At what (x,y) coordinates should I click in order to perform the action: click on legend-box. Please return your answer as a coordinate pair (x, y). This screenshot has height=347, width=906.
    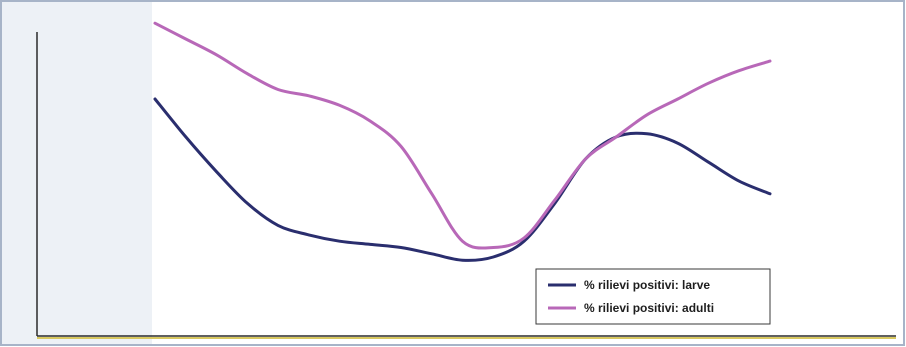
    Looking at the image, I should click on (653, 296).